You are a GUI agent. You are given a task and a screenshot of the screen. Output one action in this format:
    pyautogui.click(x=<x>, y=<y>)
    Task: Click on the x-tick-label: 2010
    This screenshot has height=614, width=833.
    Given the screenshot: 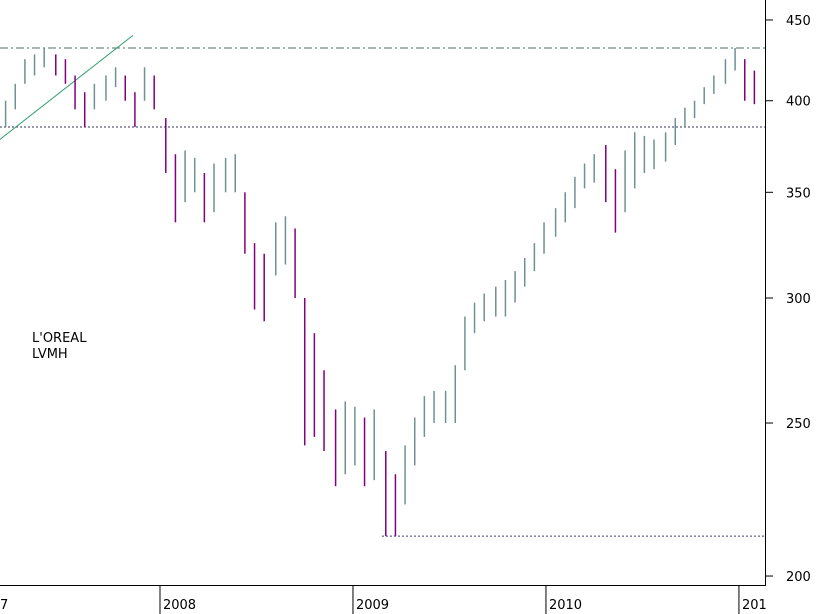 What is the action you would take?
    pyautogui.click(x=565, y=605)
    